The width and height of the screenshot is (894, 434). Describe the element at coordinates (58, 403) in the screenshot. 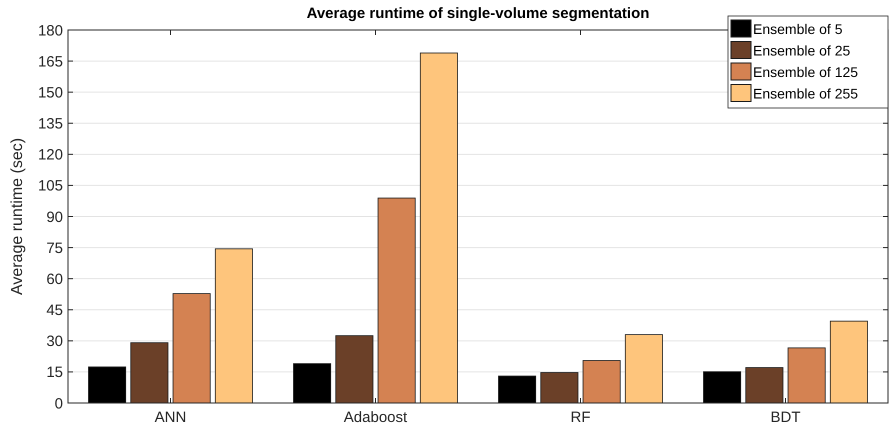

I see `y-tick-label: 0` at that location.